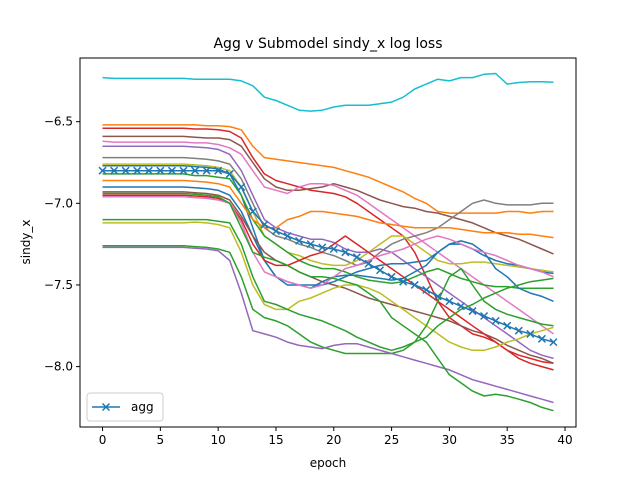 The image size is (640, 480). Describe the element at coordinates (58, 203) in the screenshot. I see `y-tick-label: −7.0` at that location.